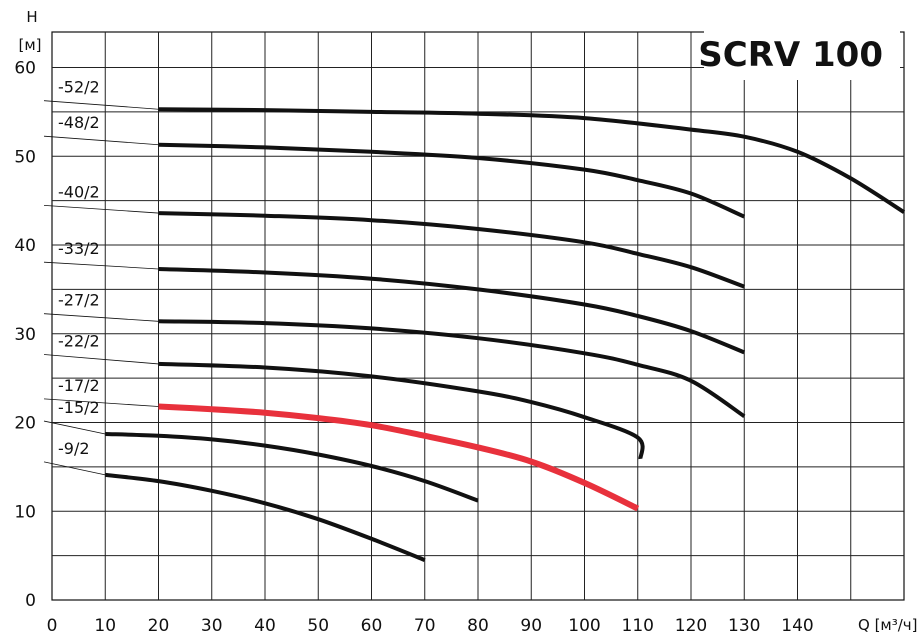 The width and height of the screenshot is (920, 638). I want to click on x-tick-label: 100, so click(584, 626).